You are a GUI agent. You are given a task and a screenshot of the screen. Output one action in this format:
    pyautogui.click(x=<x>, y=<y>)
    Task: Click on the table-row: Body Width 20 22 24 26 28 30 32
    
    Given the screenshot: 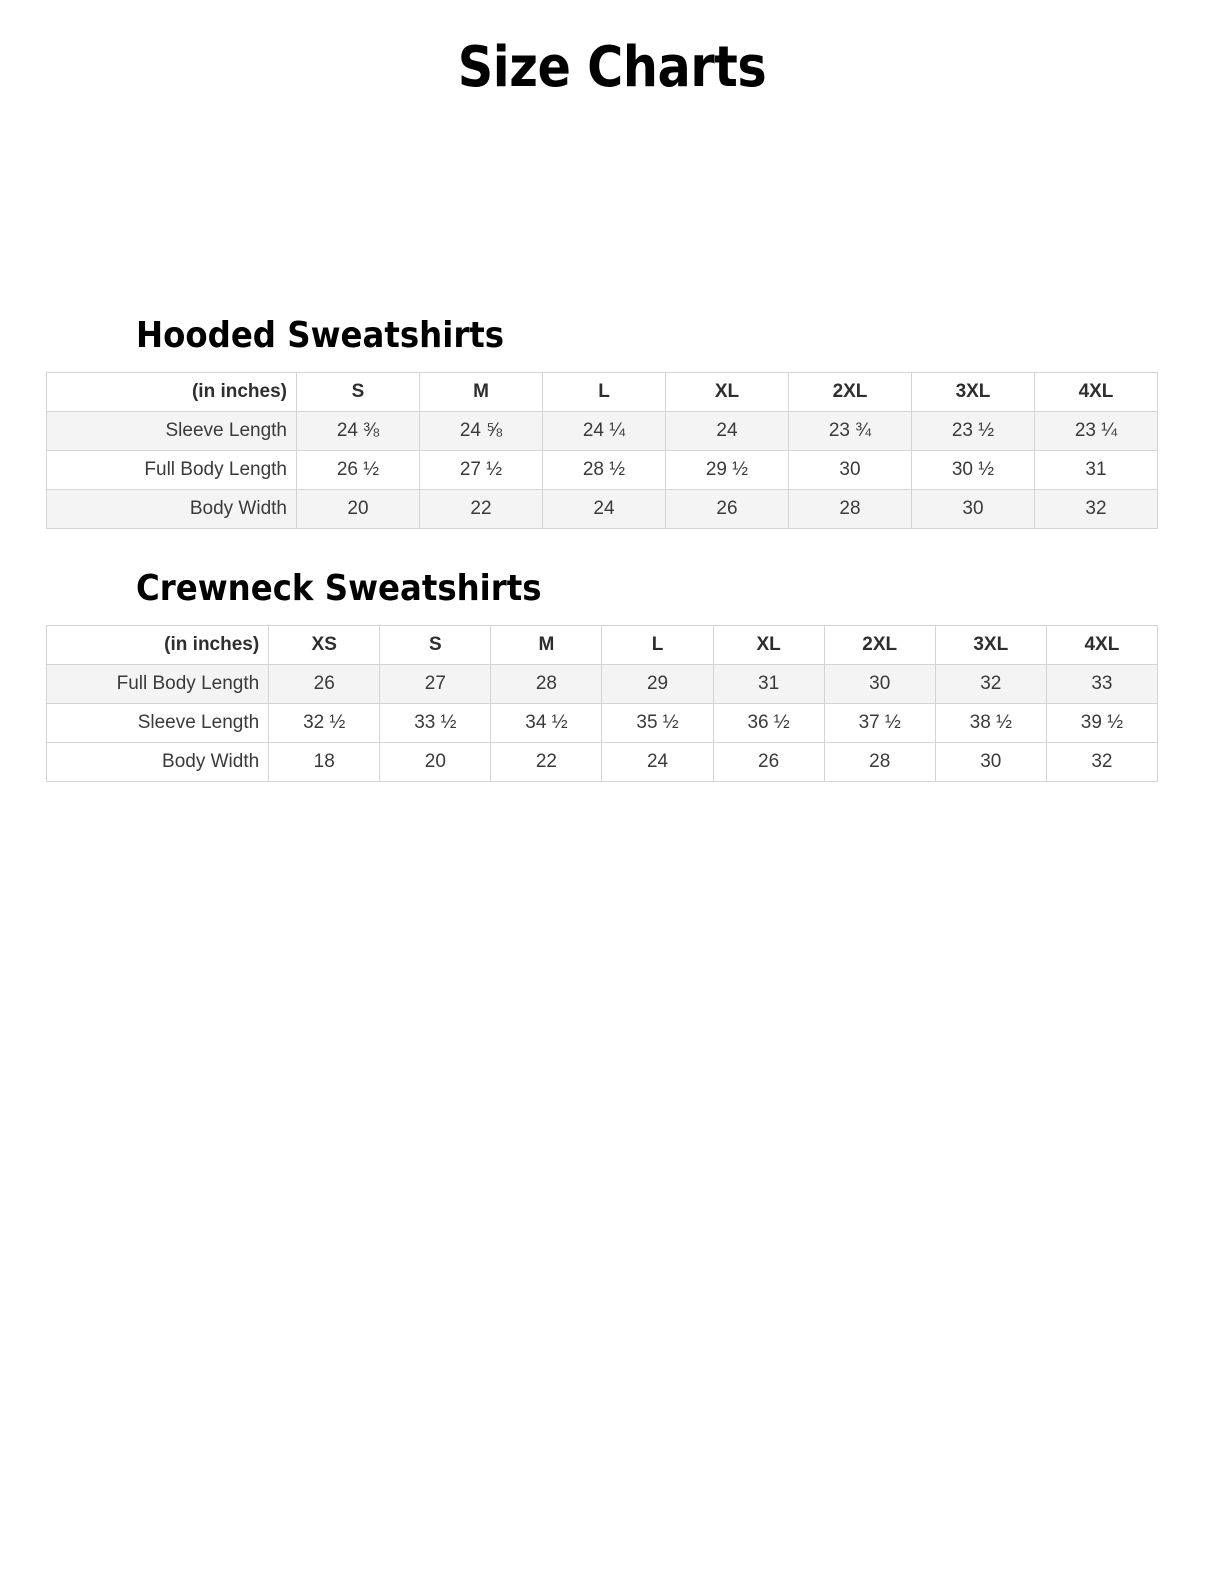 What is the action you would take?
    pyautogui.click(x=602, y=509)
    